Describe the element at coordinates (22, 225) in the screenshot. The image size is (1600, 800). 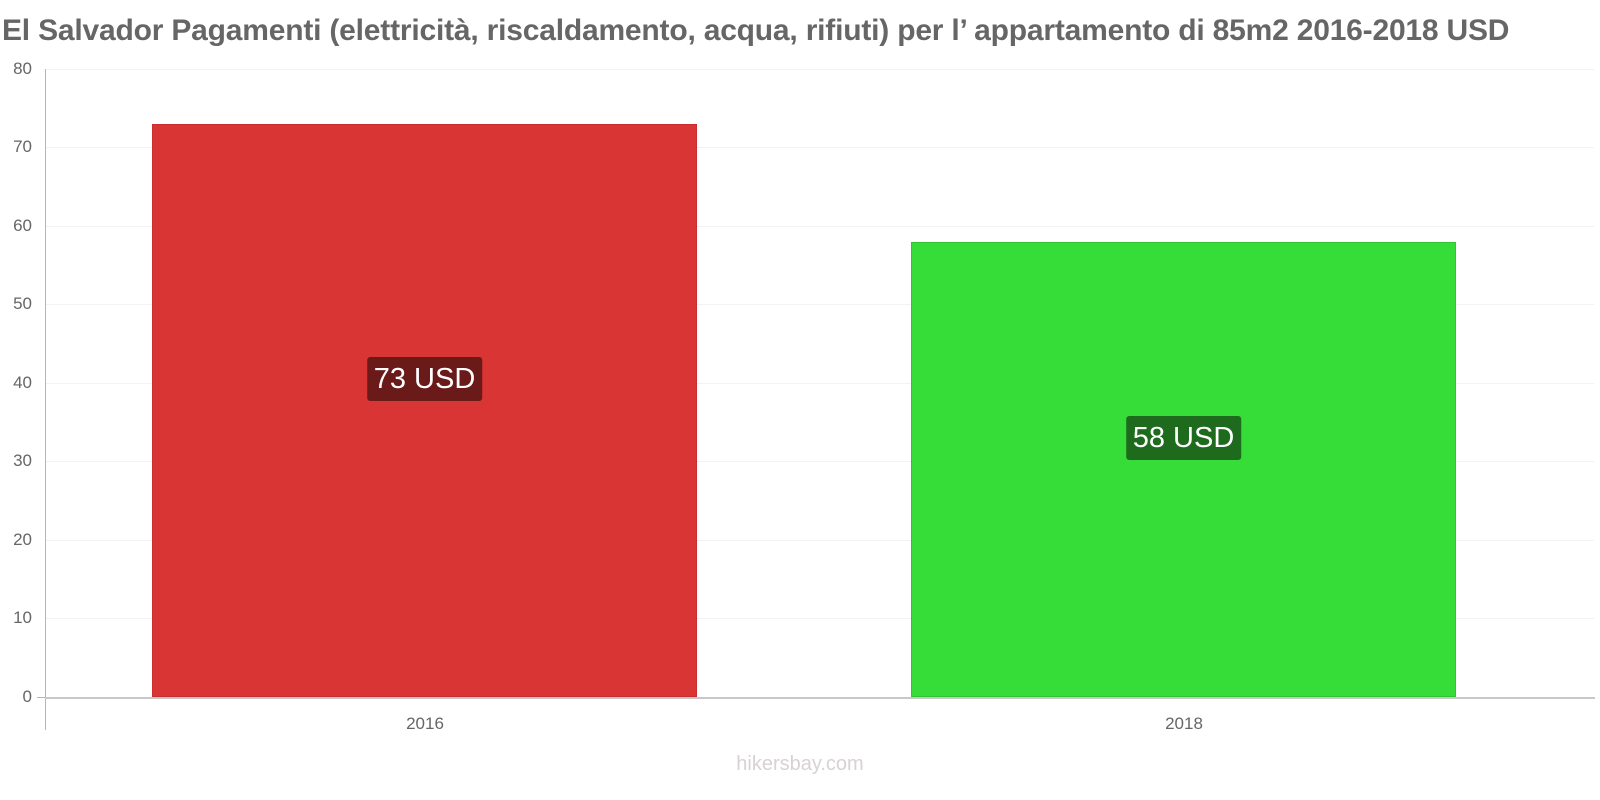
I see `y-tick-label: 60` at that location.